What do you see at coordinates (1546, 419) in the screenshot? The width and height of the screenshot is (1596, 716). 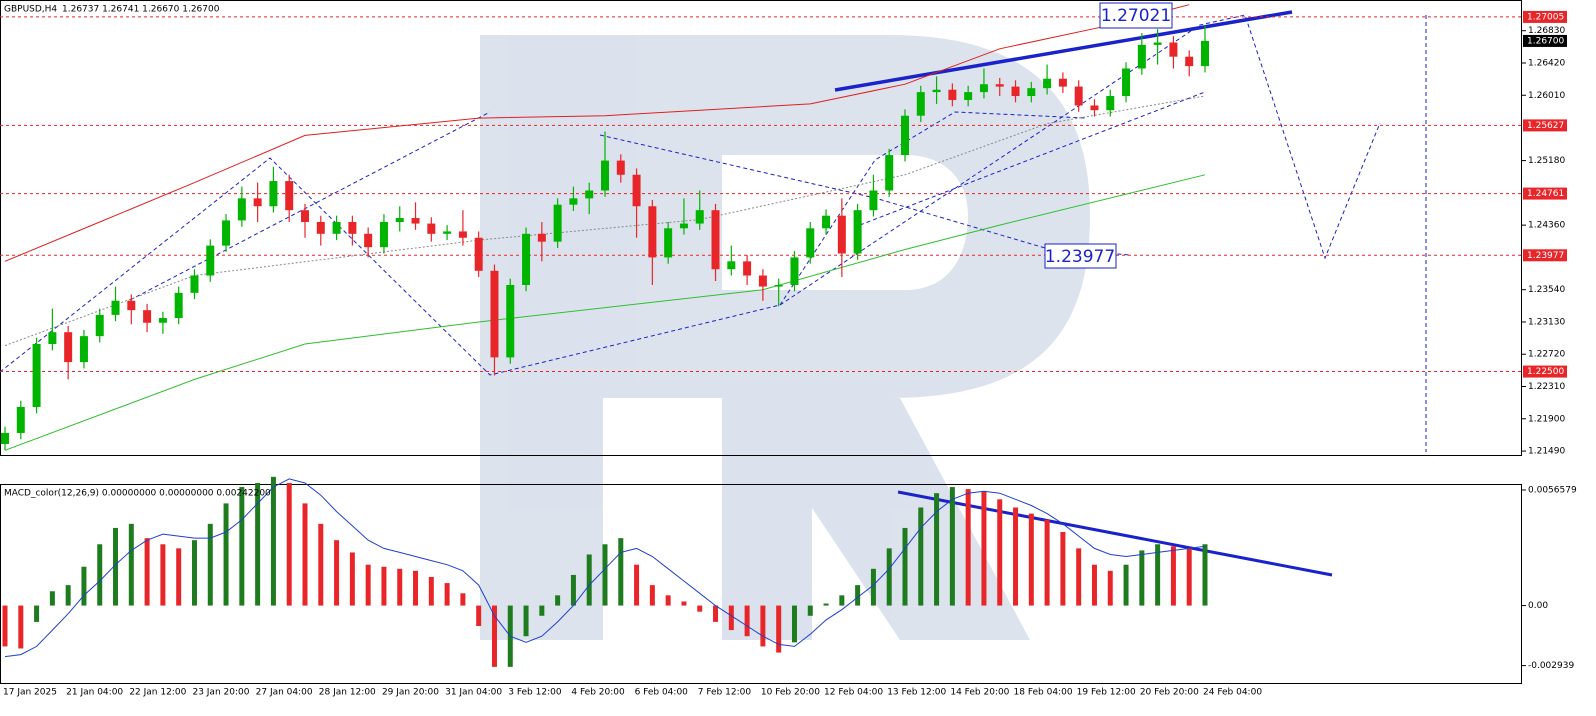 I see `y-tick-label: 1.21900` at bounding box center [1546, 419].